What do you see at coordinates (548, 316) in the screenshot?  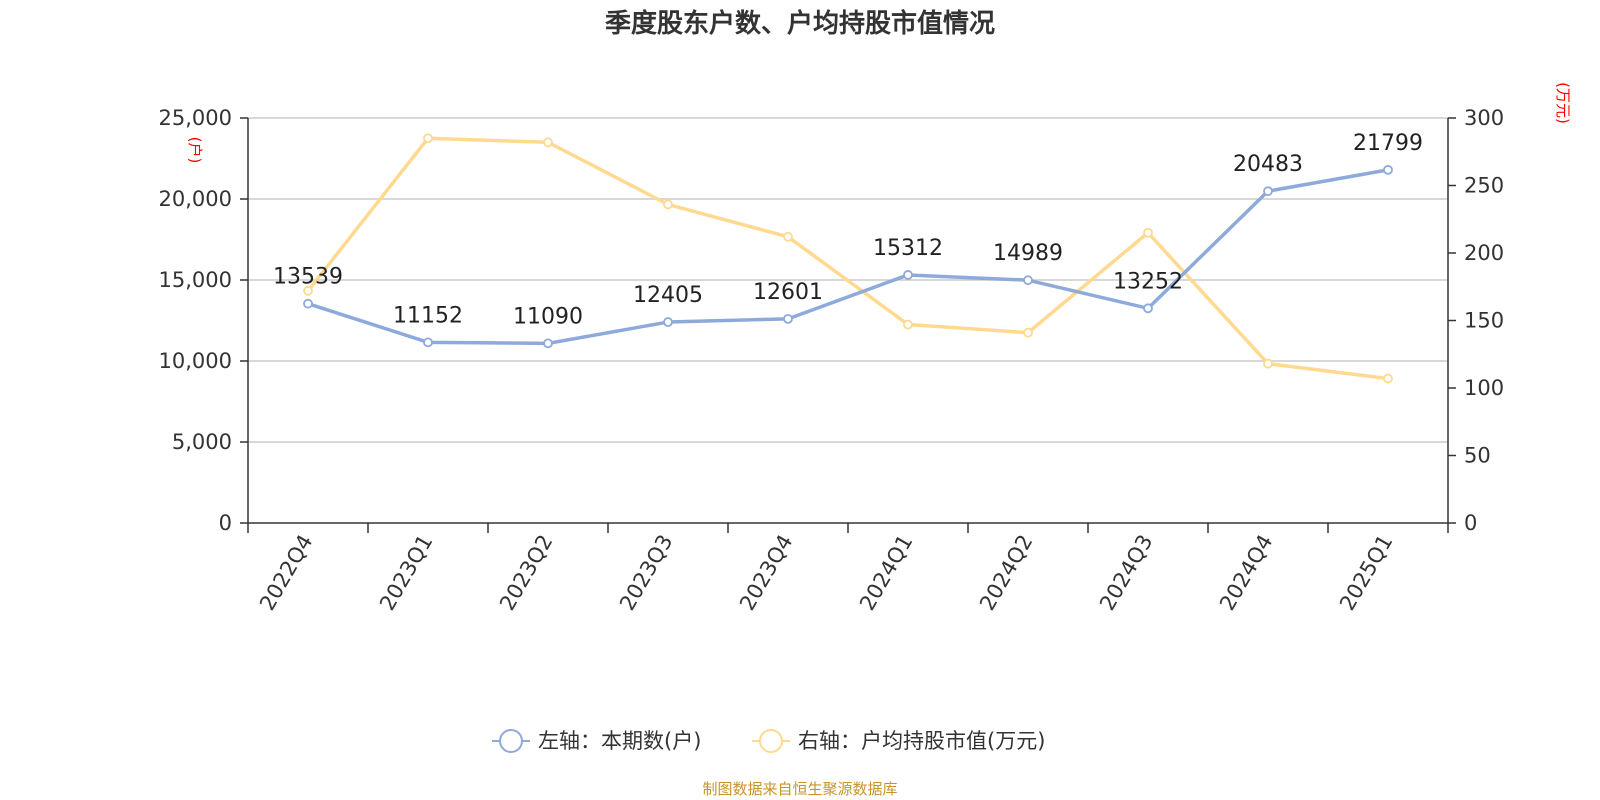 I see `data-label: 11090` at bounding box center [548, 316].